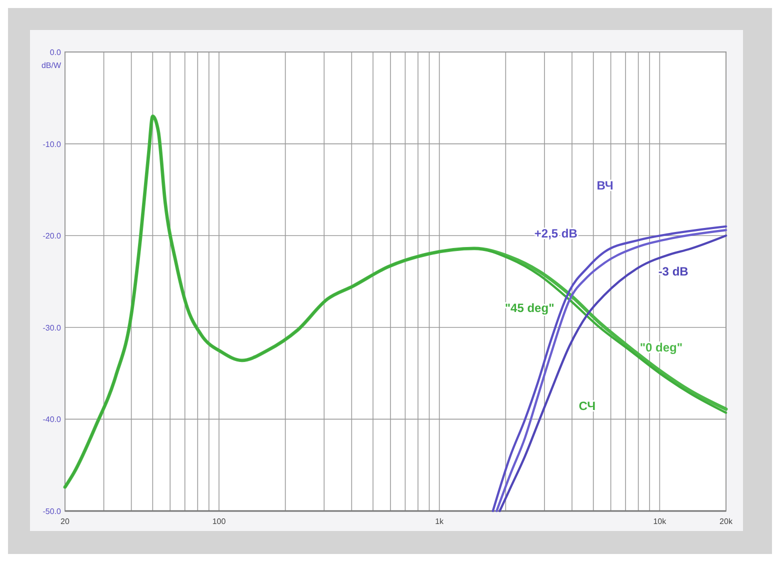 The width and height of the screenshot is (780, 562). I want to click on x-tick-label: 20k, so click(727, 521).